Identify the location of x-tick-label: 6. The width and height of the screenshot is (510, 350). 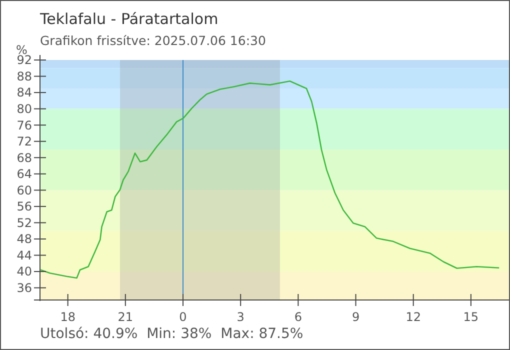
(298, 317).